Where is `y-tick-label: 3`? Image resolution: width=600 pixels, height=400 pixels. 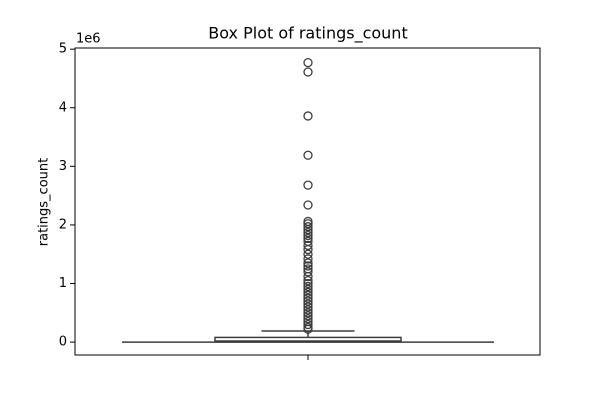 y-tick-label: 3 is located at coordinates (63, 166).